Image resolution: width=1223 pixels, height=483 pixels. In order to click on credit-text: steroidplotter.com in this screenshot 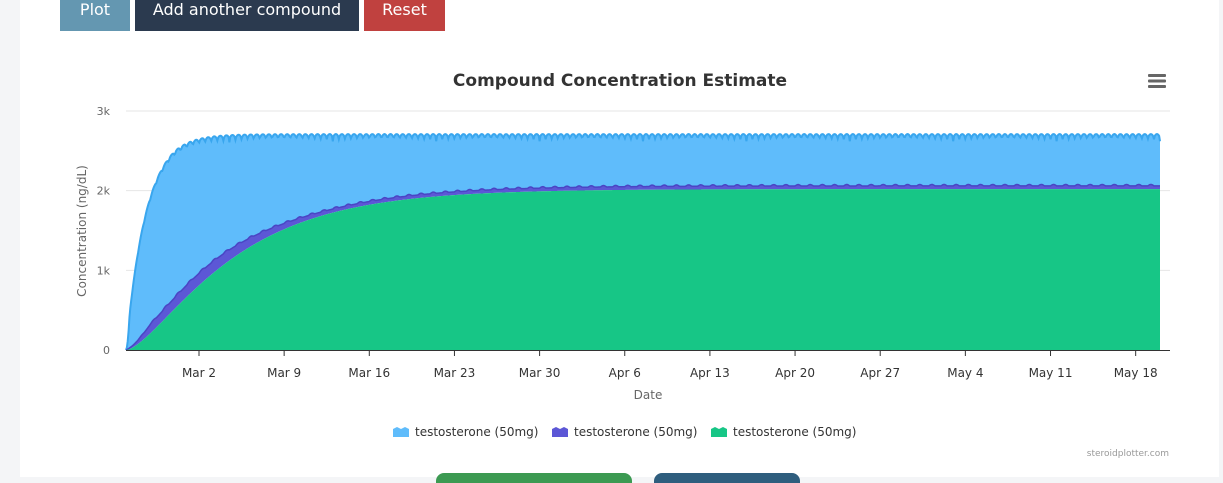, I will do `click(1128, 454)`.